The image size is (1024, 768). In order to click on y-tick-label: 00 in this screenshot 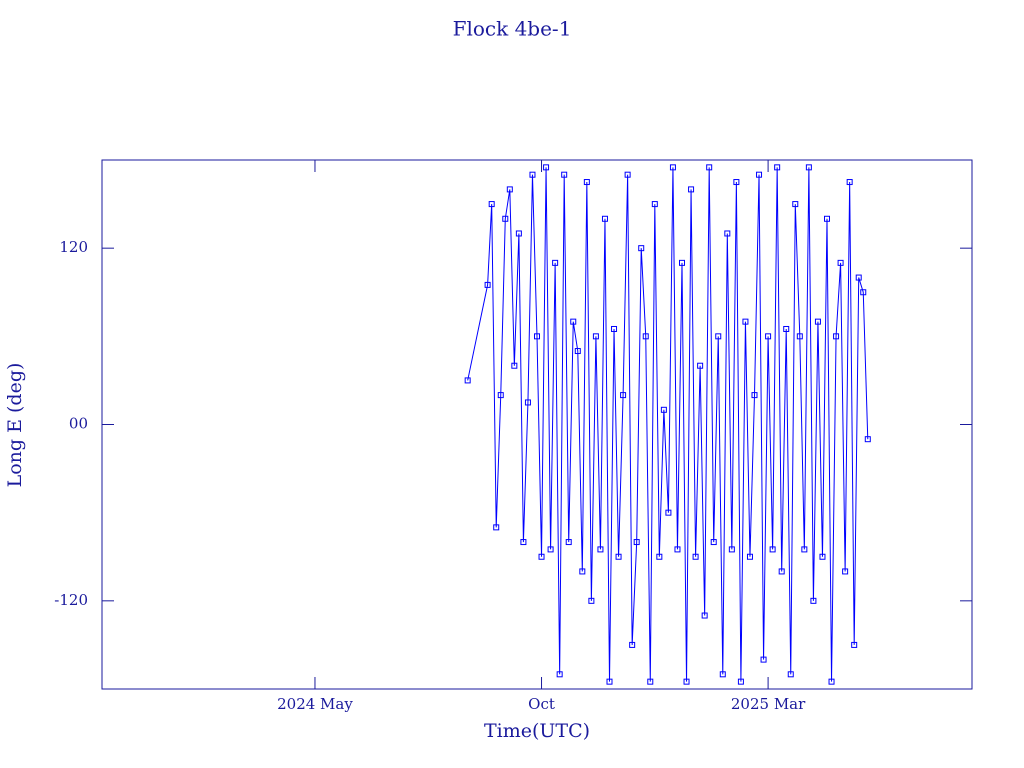, I will do `click(78, 424)`.